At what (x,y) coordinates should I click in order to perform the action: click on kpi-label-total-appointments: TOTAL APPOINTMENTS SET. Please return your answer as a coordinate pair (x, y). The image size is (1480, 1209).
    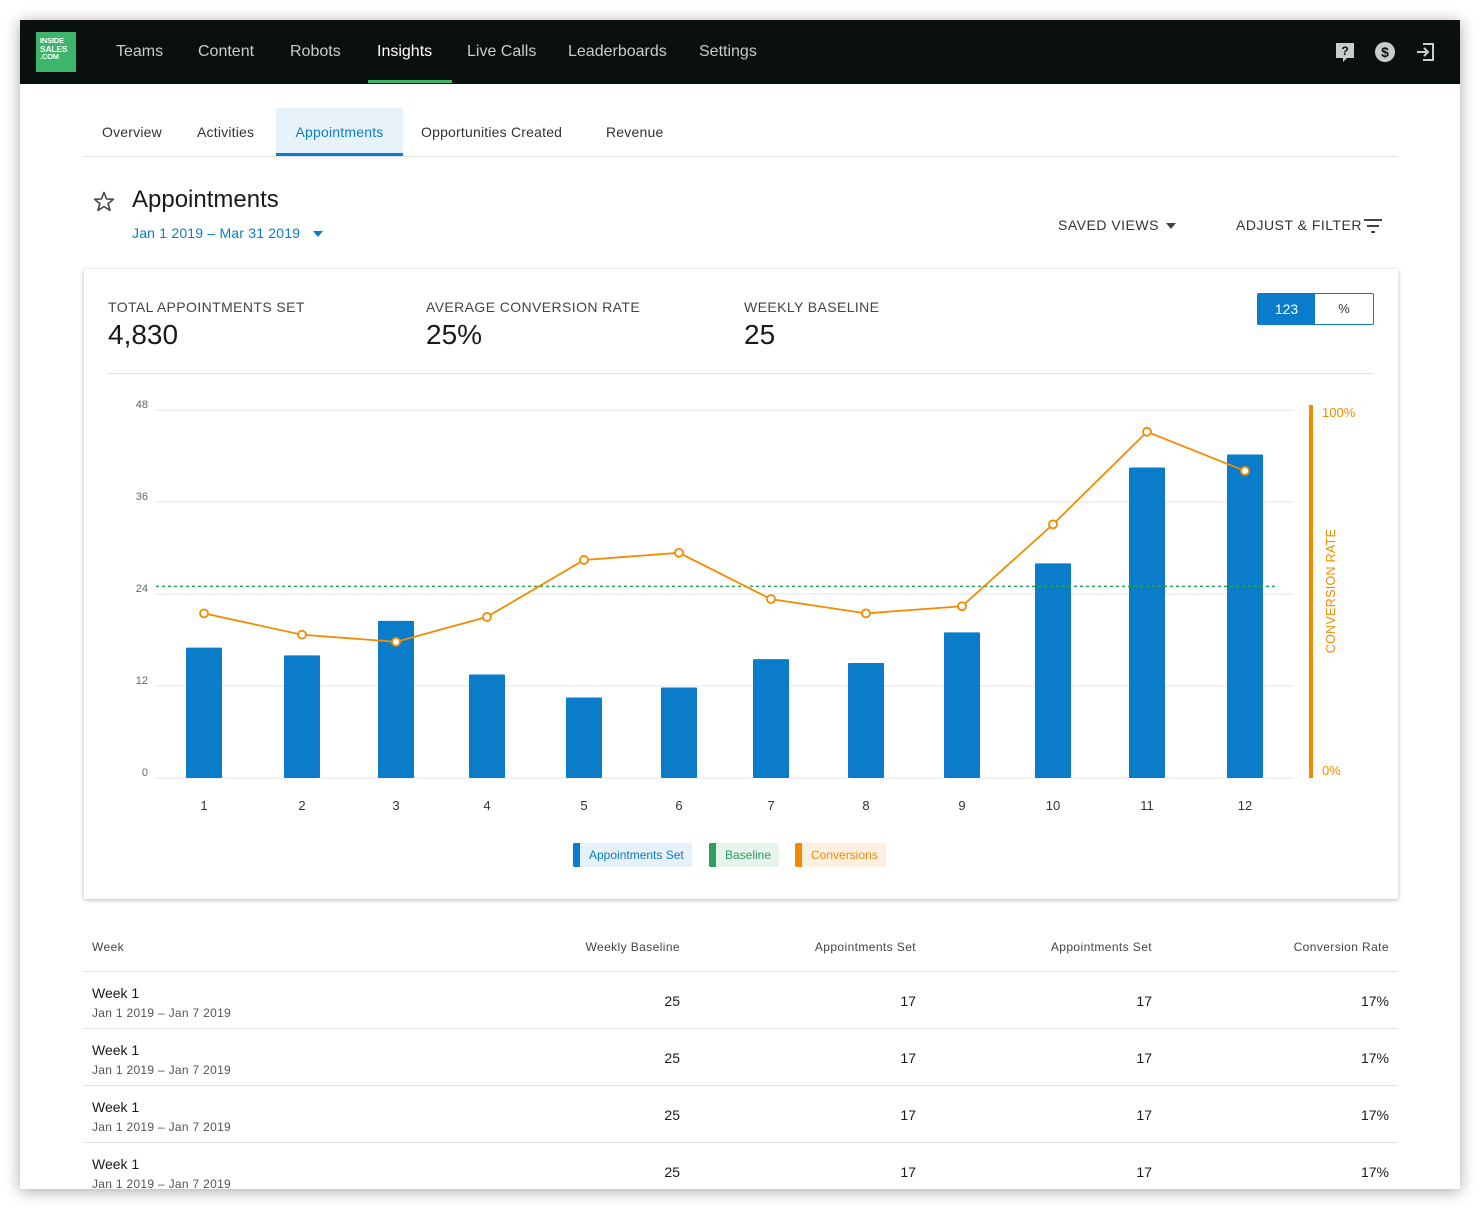
    Looking at the image, I should click on (206, 307).